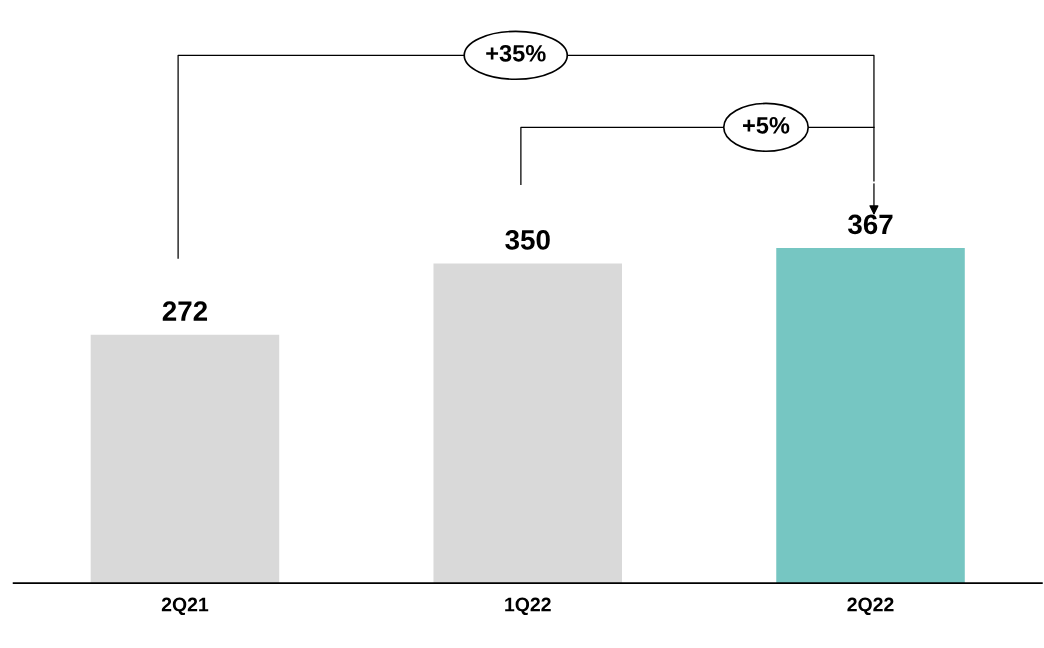  I want to click on x-tick-label: 2Q22, so click(870, 606).